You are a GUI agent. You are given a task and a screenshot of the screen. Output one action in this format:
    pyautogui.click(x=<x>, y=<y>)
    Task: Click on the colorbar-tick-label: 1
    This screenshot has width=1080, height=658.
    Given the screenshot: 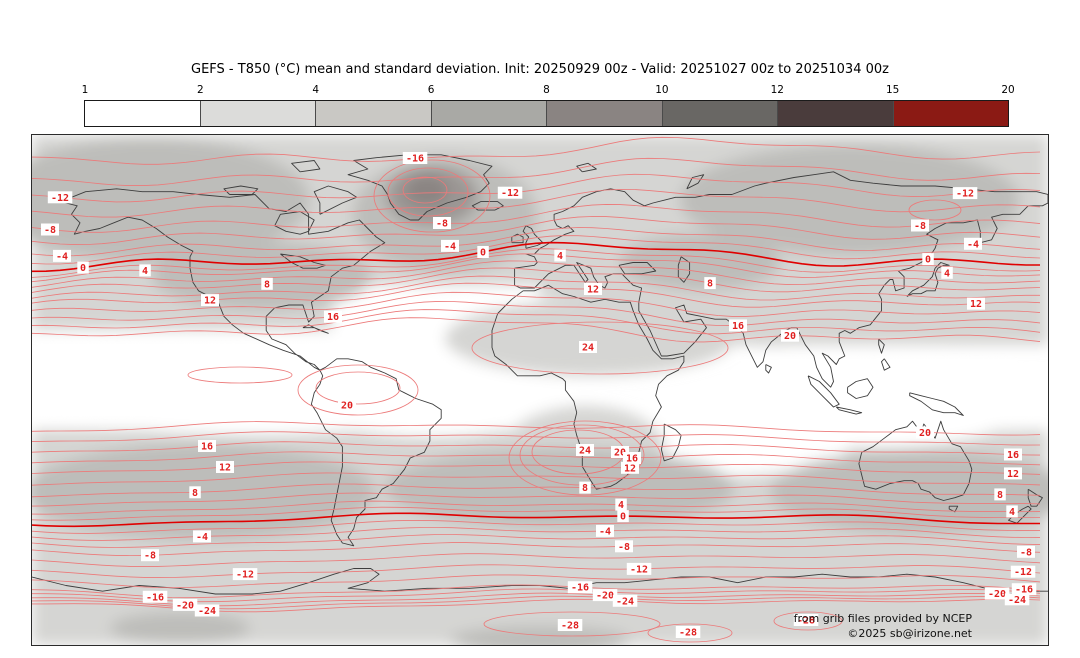 What is the action you would take?
    pyautogui.click(x=85, y=90)
    